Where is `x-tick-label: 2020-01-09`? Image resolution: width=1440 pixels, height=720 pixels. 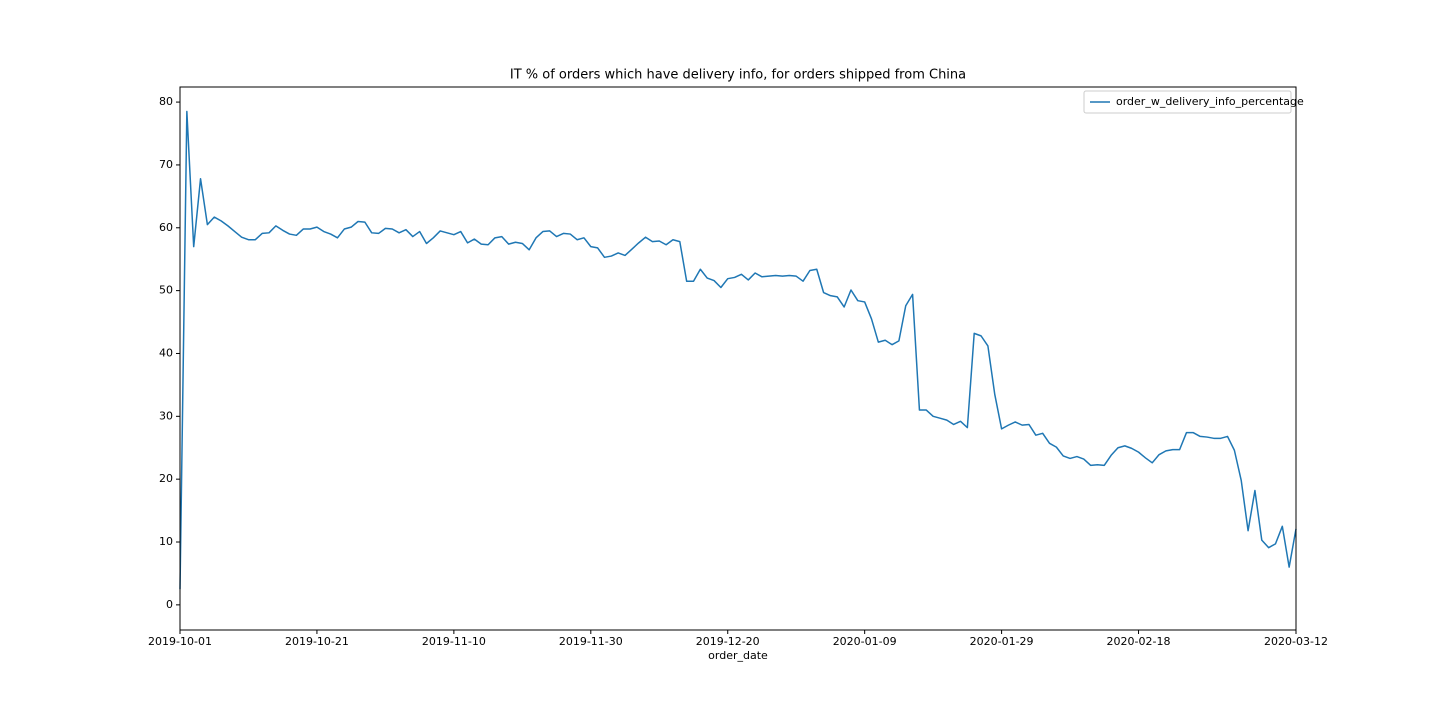
x-tick-label: 2020-01-09 is located at coordinates (865, 641).